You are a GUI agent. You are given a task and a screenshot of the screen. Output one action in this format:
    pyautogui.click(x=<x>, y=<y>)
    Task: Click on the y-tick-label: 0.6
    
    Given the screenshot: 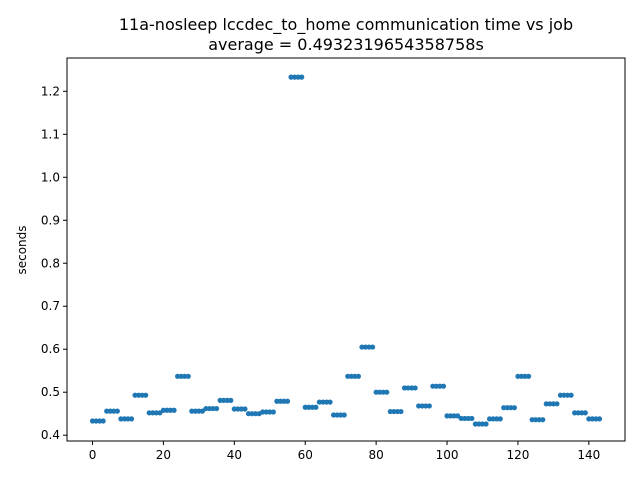 What is the action you would take?
    pyautogui.click(x=50, y=349)
    